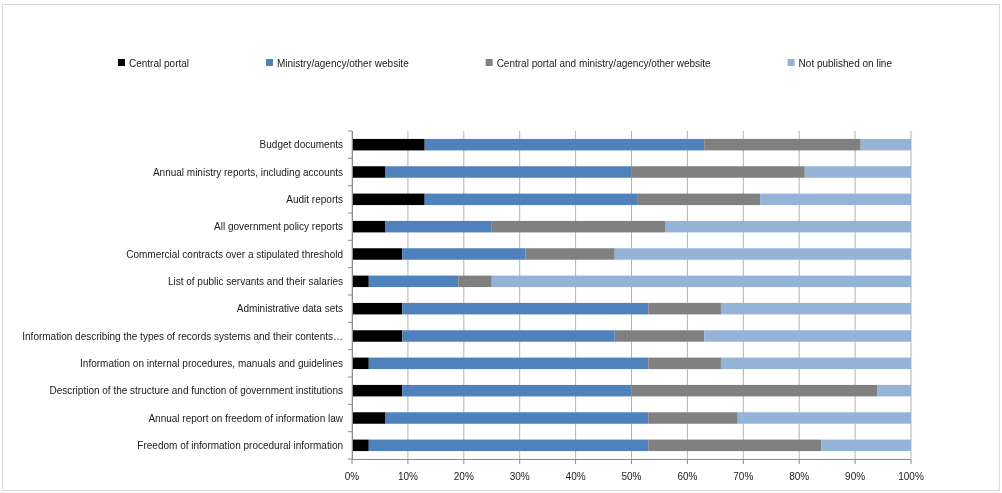  What do you see at coordinates (743, 476) in the screenshot?
I see `x-tick-label: 70%` at bounding box center [743, 476].